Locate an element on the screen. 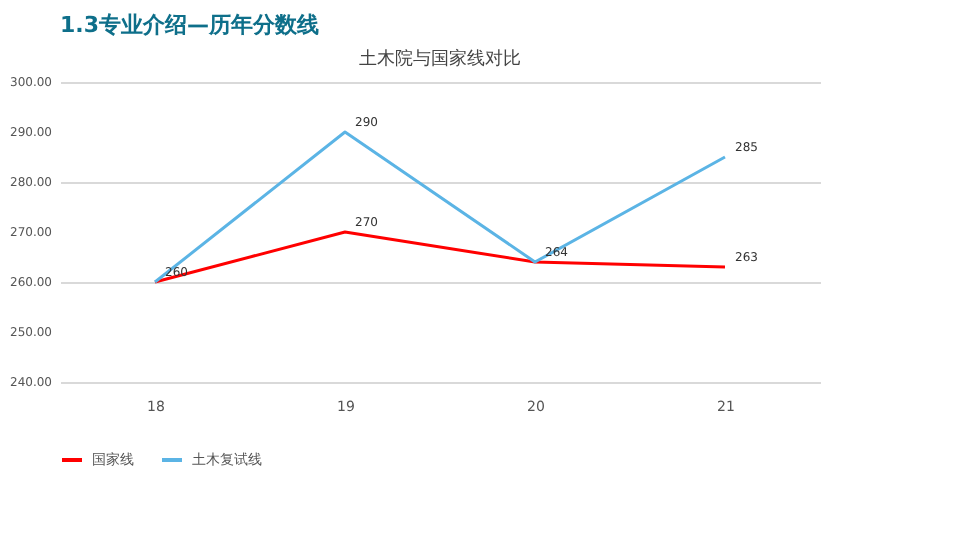 This screenshot has width=960, height=540. text: 1.3专业介绍—历年分数线 is located at coordinates (189, 25).